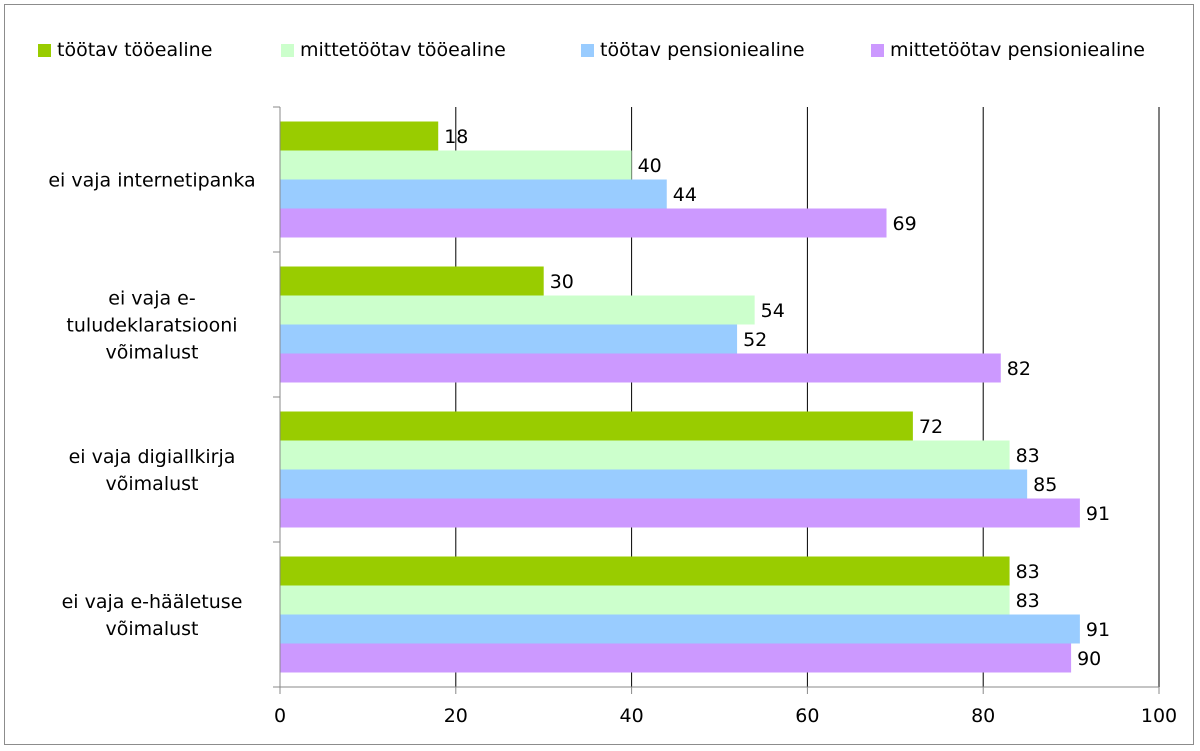  Describe the element at coordinates (931, 427) in the screenshot. I see `data-label: 72` at that location.